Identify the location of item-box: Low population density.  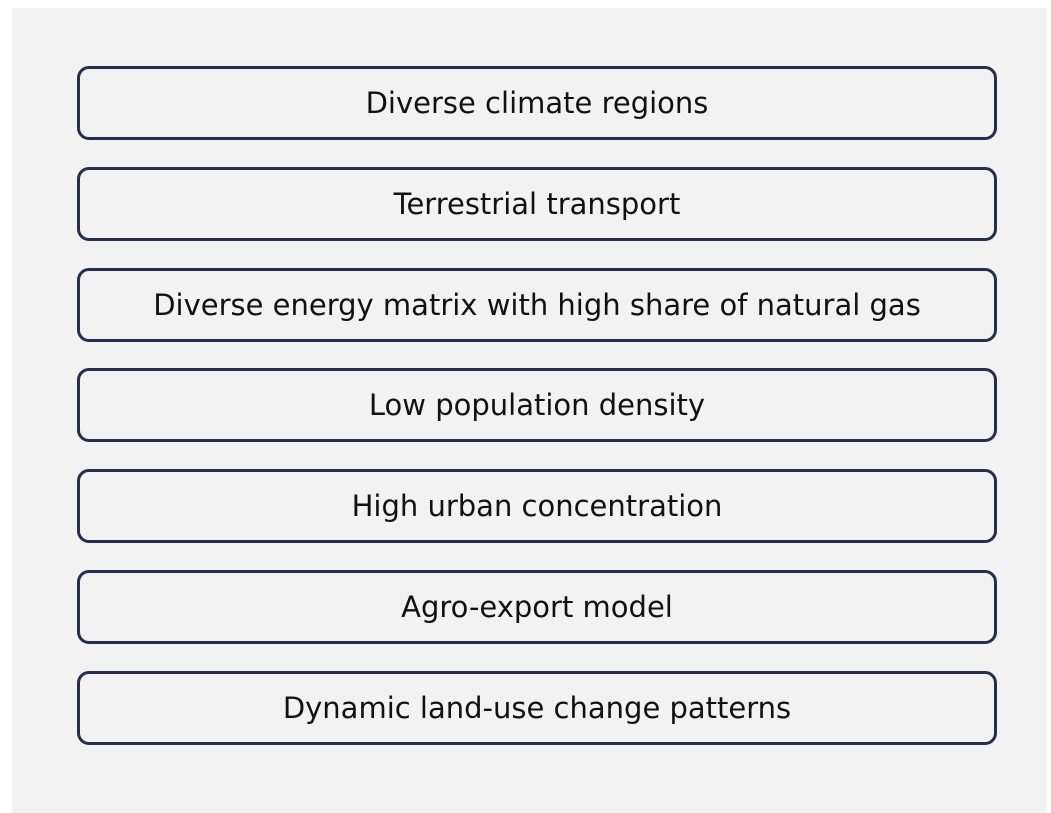
(537, 405).